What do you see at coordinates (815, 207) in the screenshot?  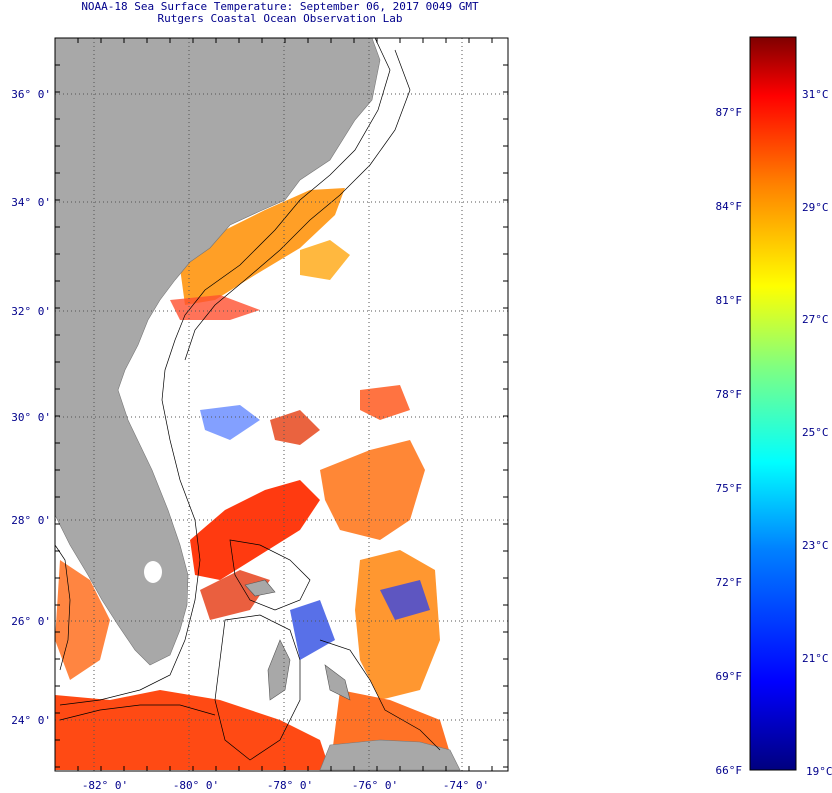 I see `colorbar-c-29: 29°C` at bounding box center [815, 207].